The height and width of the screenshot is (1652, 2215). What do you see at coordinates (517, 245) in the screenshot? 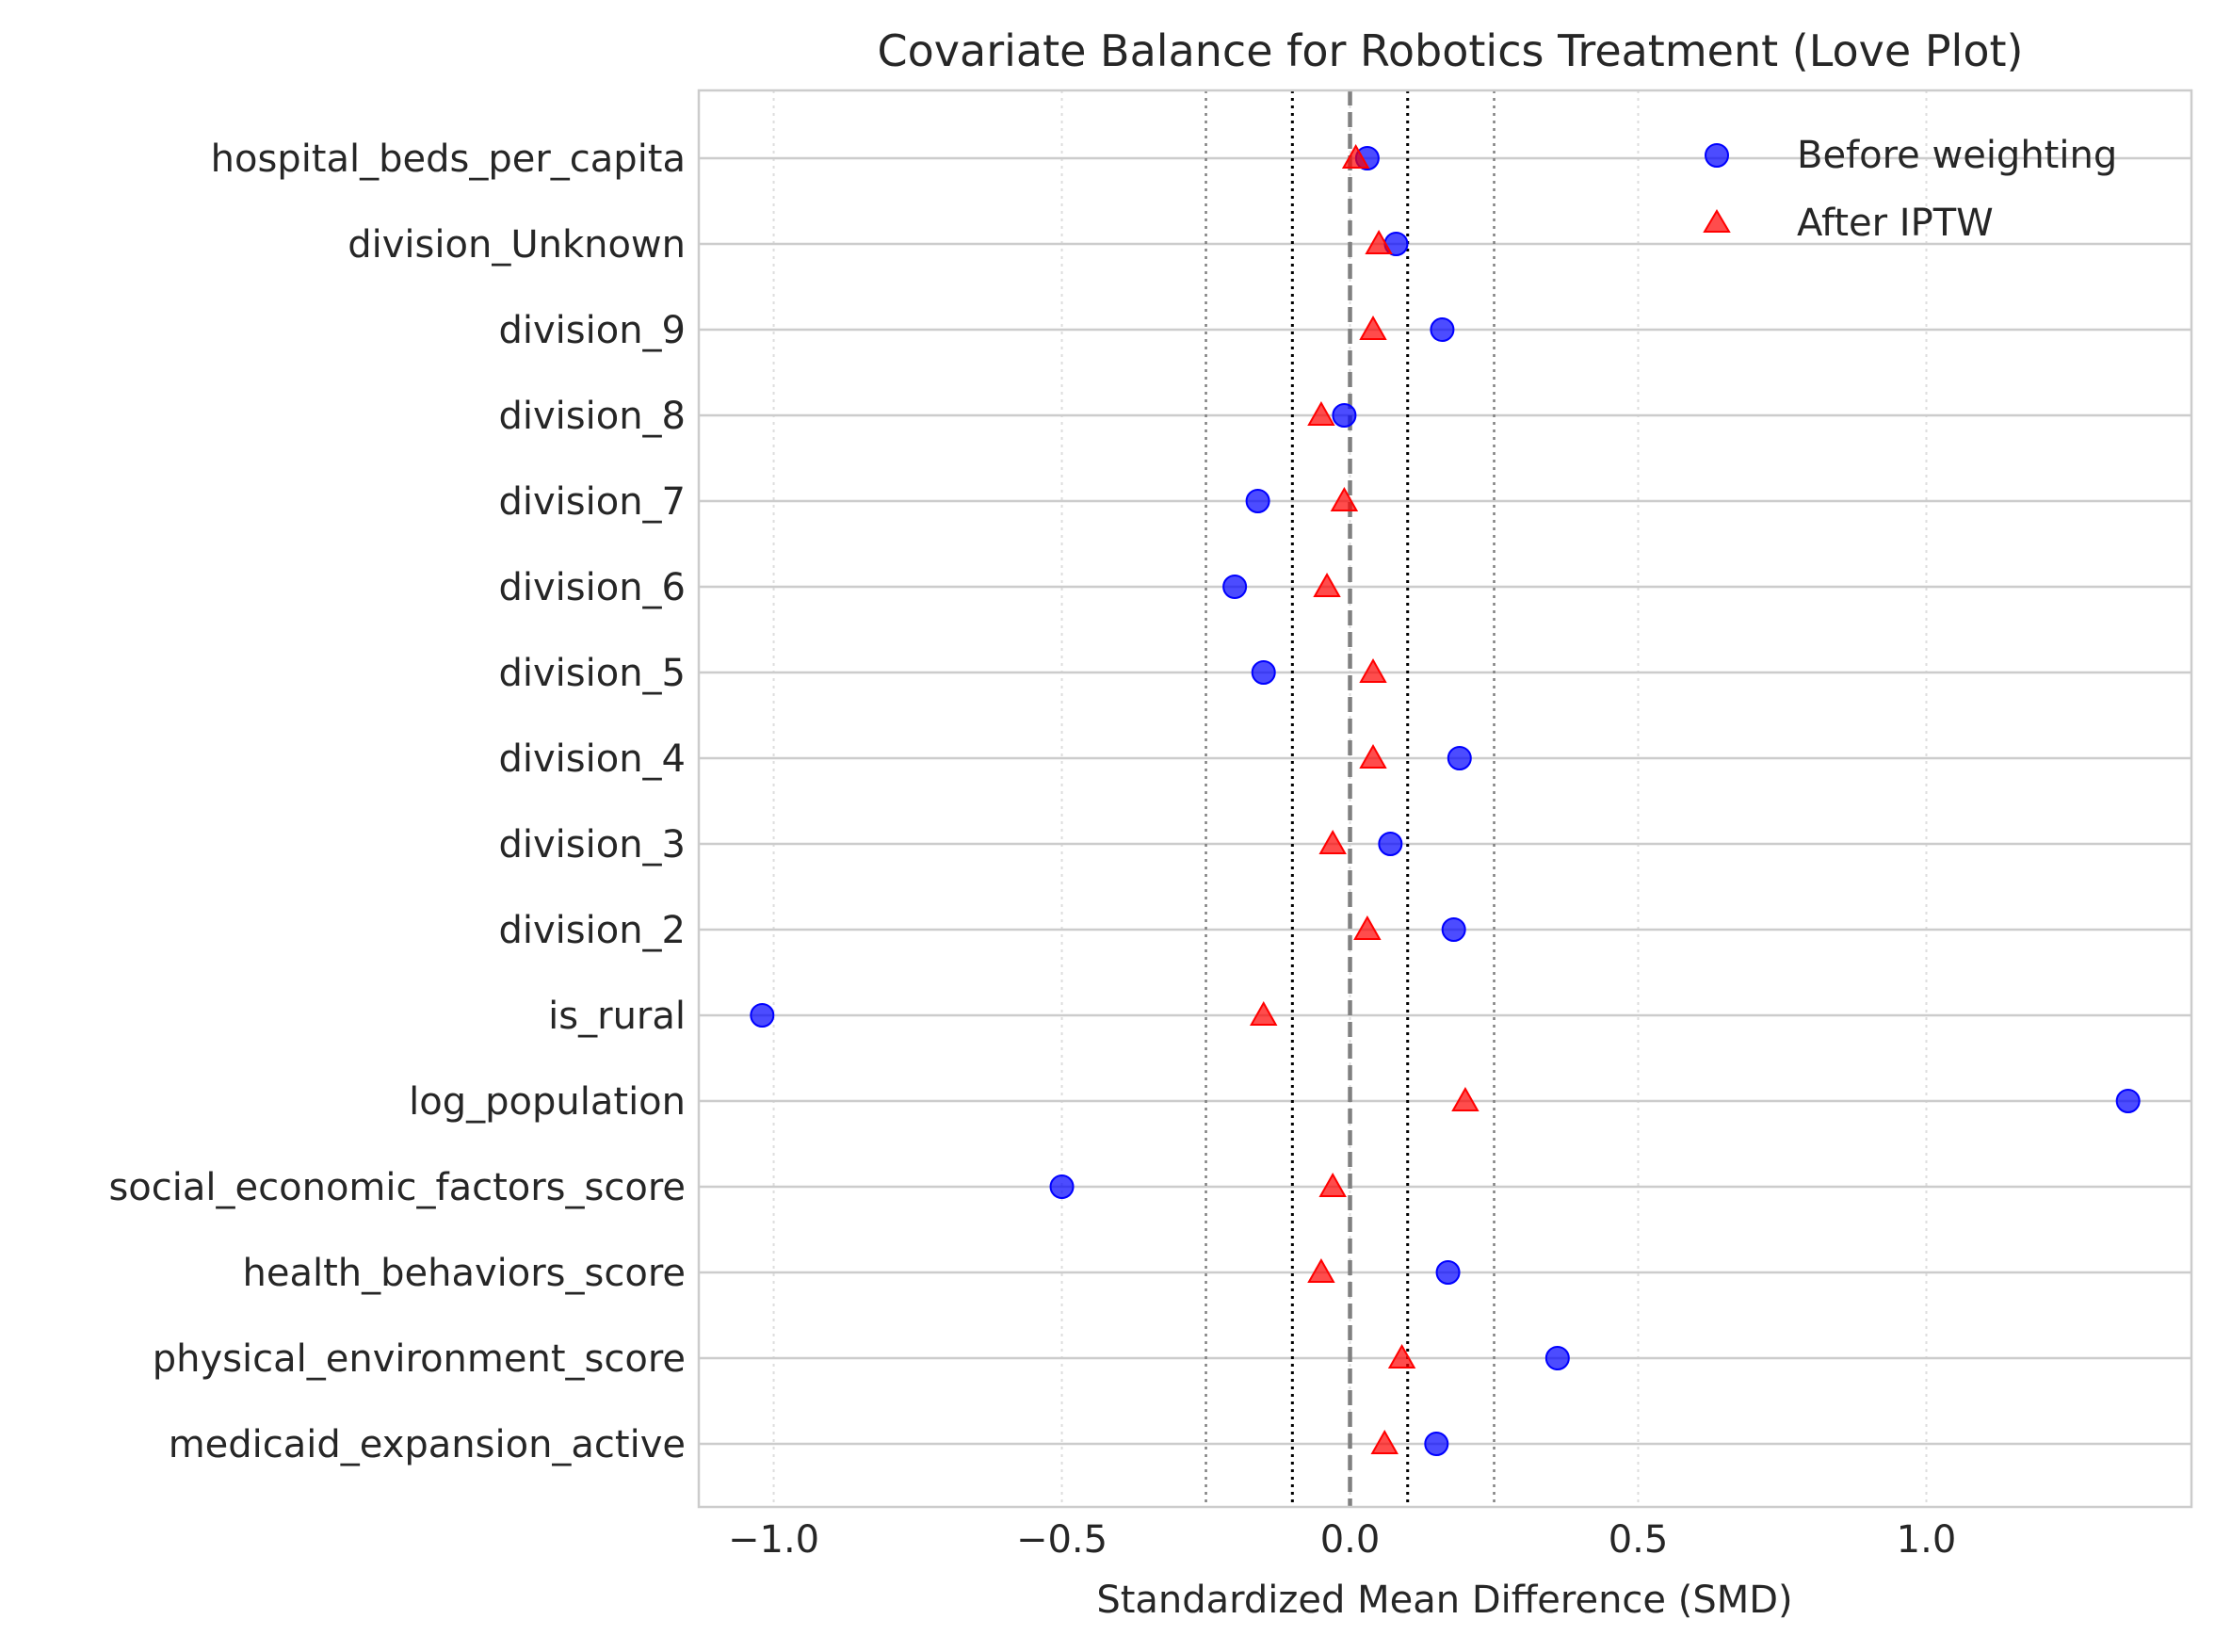
I see `category-label: division_Unknown` at bounding box center [517, 245].